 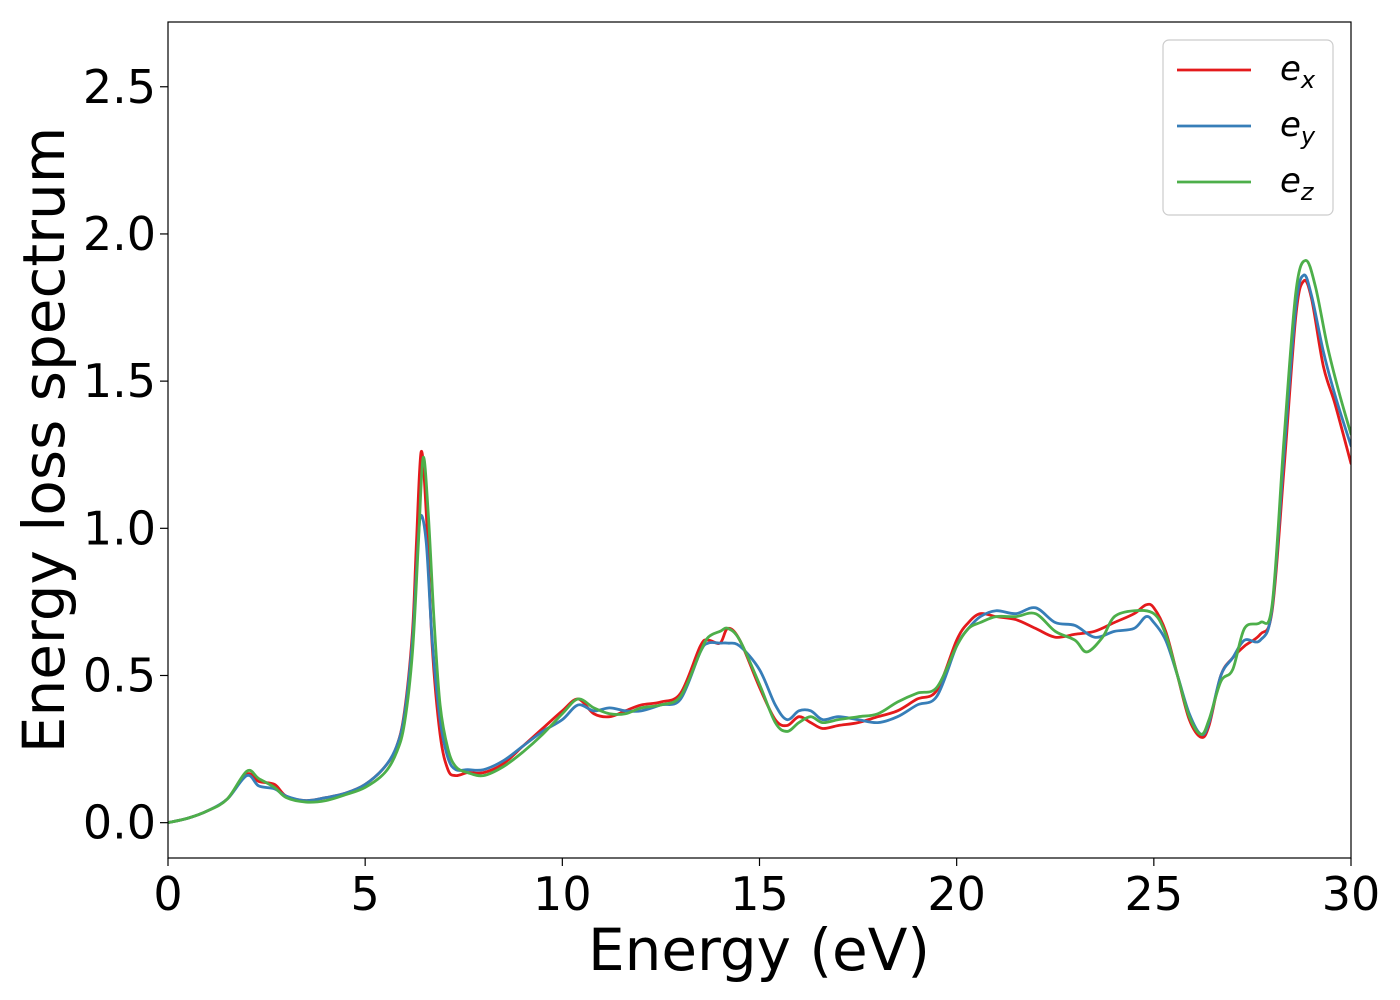 What do you see at coordinates (119, 528) in the screenshot?
I see `y-tick-label: 1.0` at bounding box center [119, 528].